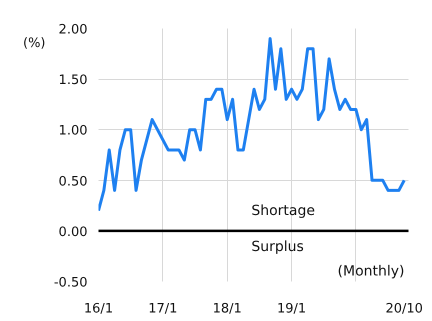 This screenshot has width=432, height=321. What do you see at coordinates (73, 182) in the screenshot?
I see `y-tick-label: 0.50` at bounding box center [73, 182].